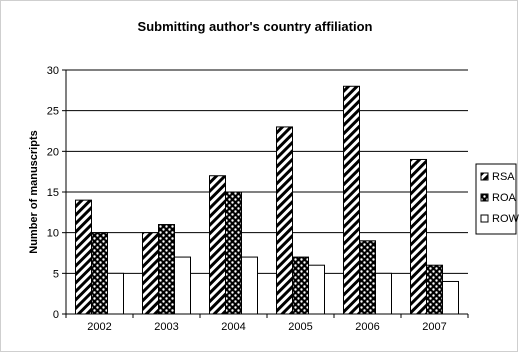 The image size is (520, 354). I want to click on y-tick-label: 25, so click(53, 112).